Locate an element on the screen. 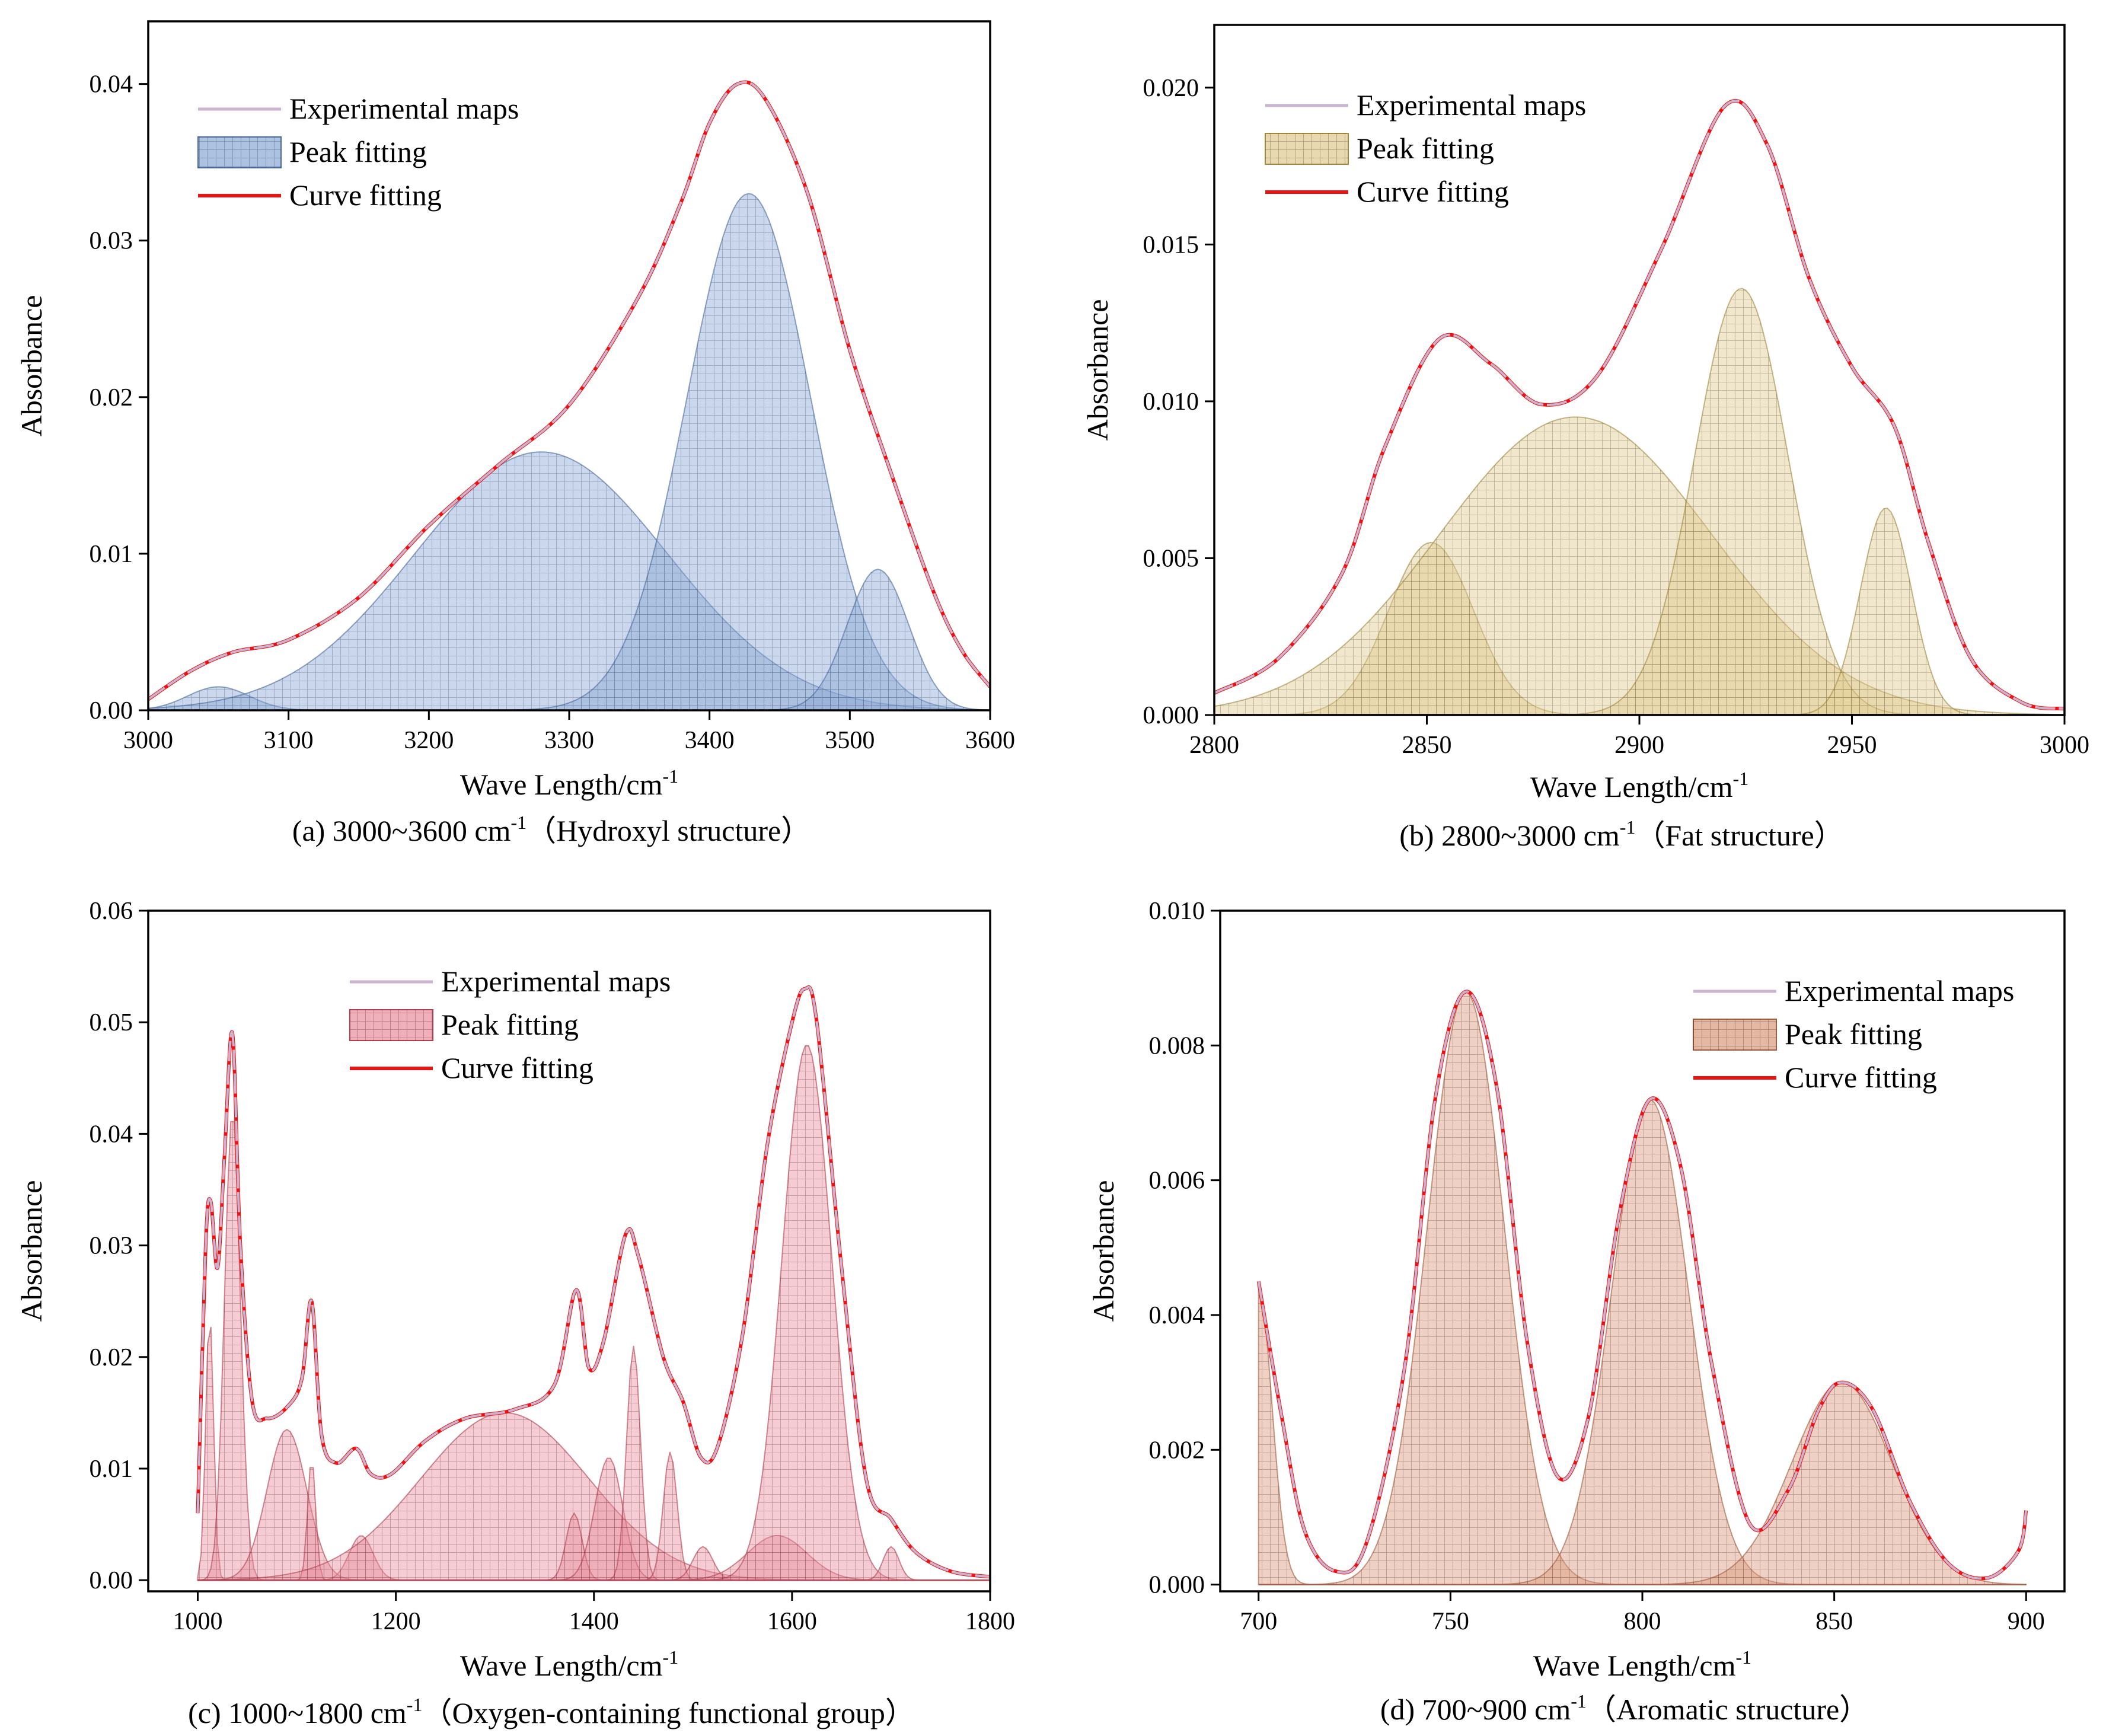  y-tick-label: 0.015 is located at coordinates (1171, 245).